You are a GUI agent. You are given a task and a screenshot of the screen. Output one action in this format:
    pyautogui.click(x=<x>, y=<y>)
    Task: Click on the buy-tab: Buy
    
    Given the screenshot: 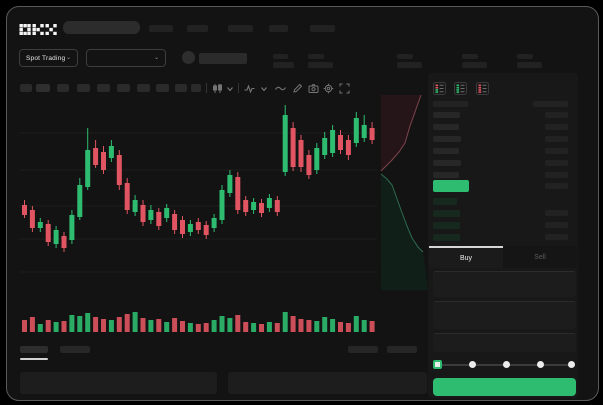 What is the action you would take?
    pyautogui.click(x=466, y=257)
    